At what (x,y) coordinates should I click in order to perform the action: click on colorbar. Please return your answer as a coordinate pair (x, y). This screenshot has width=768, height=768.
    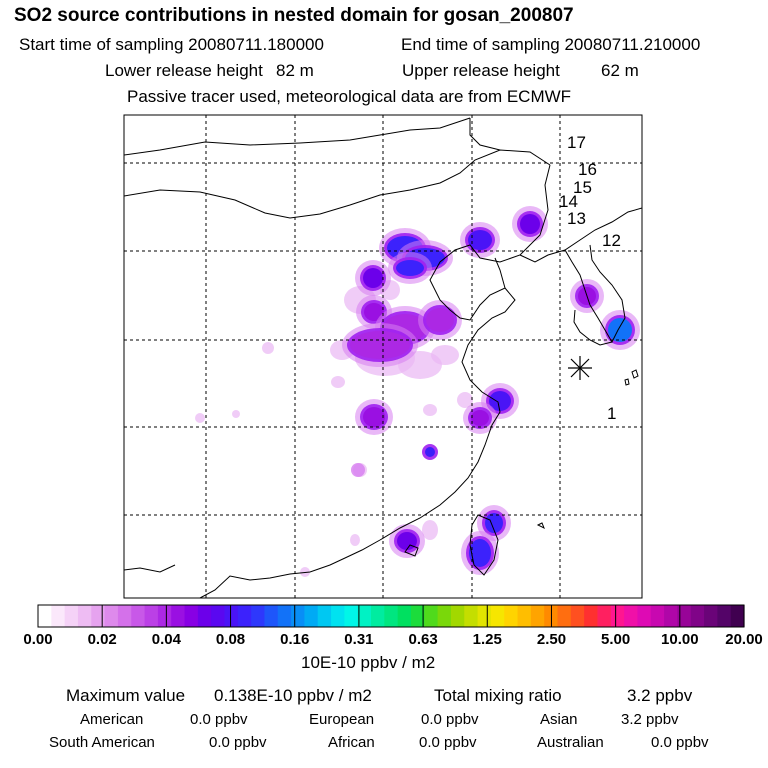
    Looking at the image, I should click on (391, 616).